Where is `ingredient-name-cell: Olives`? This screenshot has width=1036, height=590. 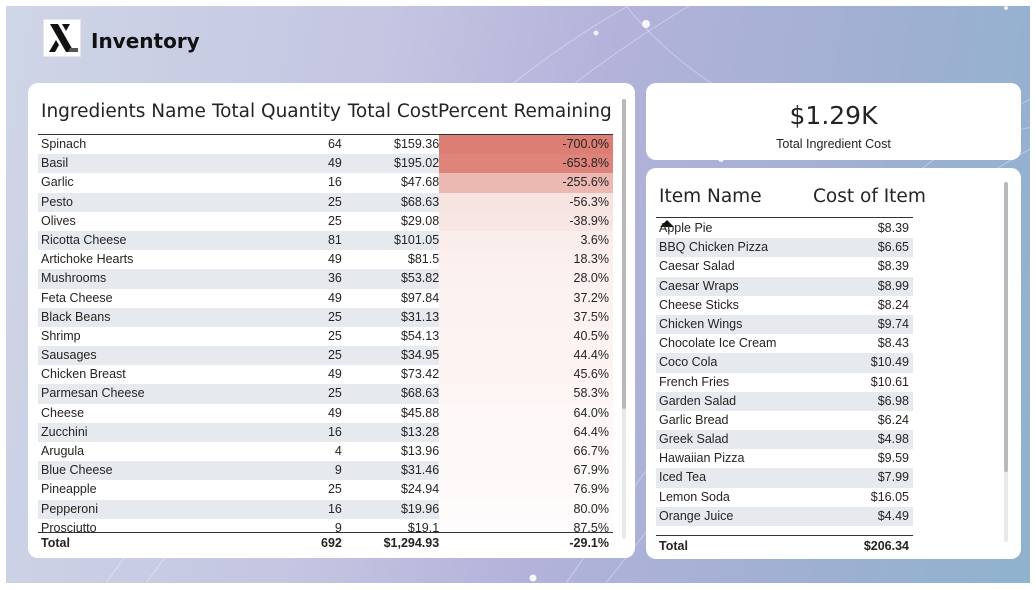 ingredient-name-cell: Olives is located at coordinates (58, 220).